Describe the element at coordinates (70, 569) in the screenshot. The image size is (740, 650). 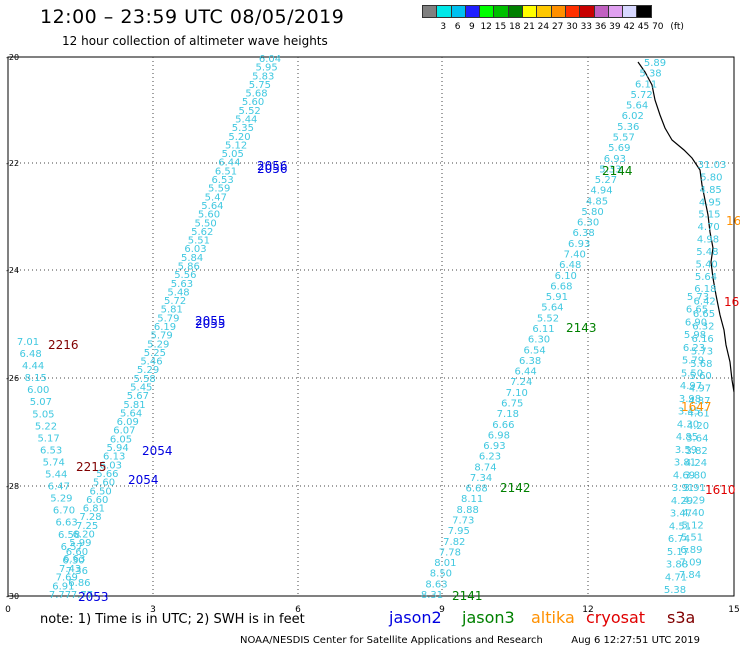
I see `wave-height-label: 7.43` at that location.